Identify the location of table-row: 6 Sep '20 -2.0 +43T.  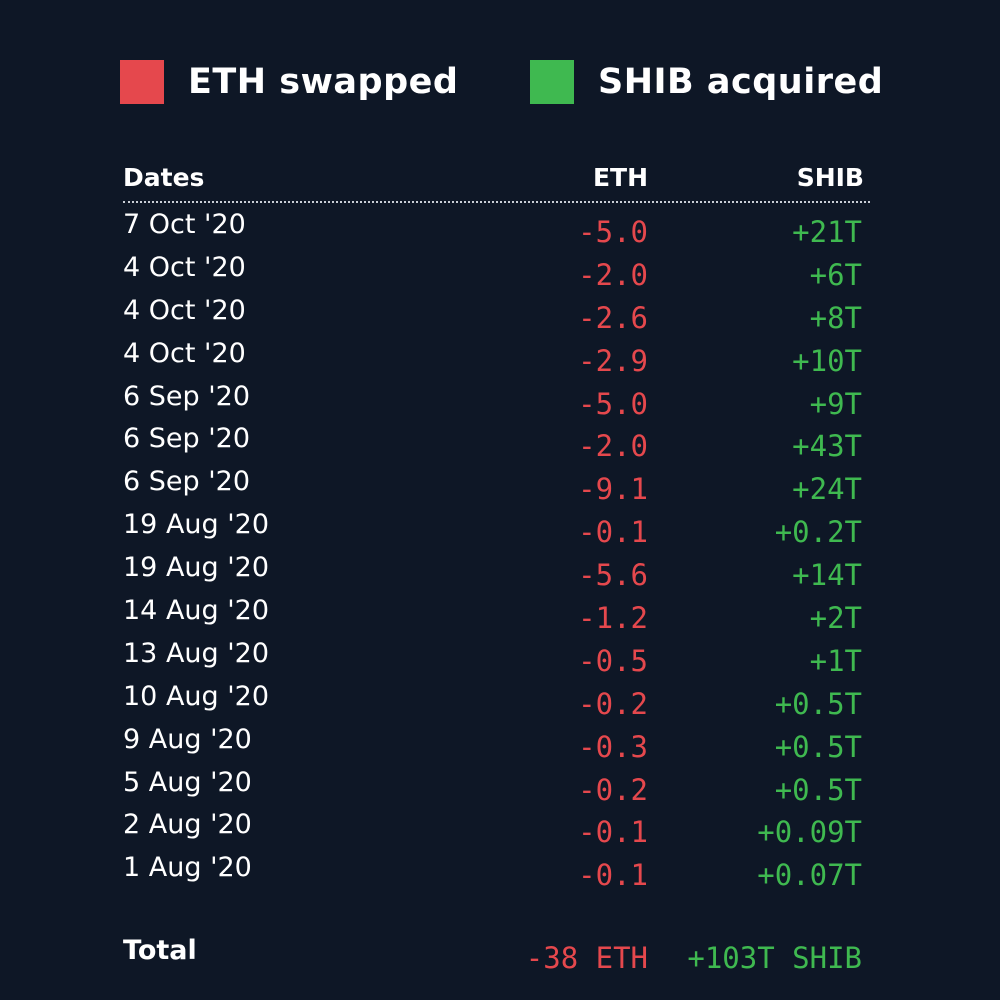
(496, 442).